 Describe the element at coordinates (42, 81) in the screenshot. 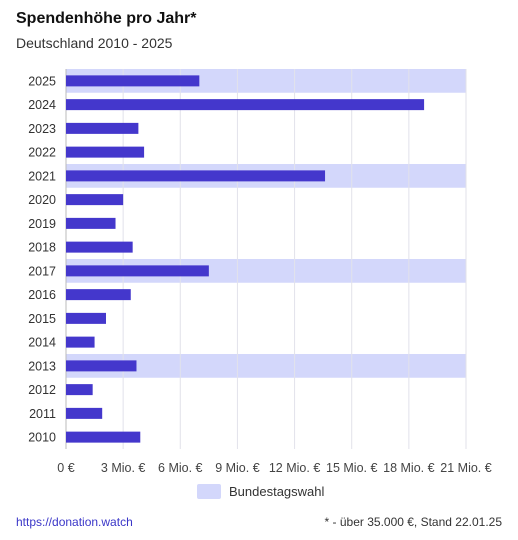

I see `y-tick-label: 2025` at that location.